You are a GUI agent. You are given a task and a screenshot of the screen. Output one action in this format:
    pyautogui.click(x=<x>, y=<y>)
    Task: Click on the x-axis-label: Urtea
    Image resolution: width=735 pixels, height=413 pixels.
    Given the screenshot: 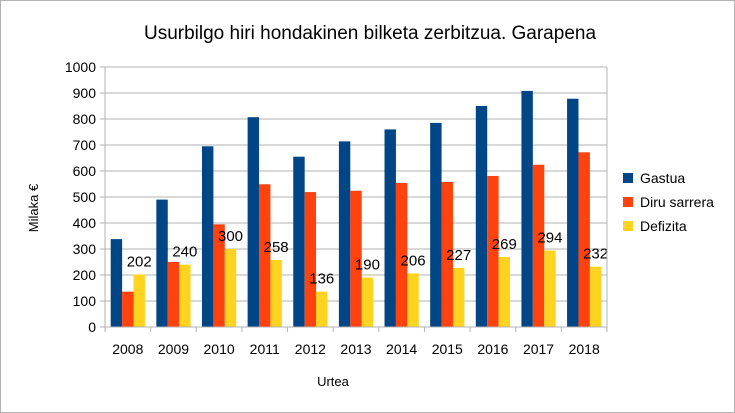 What is the action you would take?
    pyautogui.click(x=333, y=381)
    